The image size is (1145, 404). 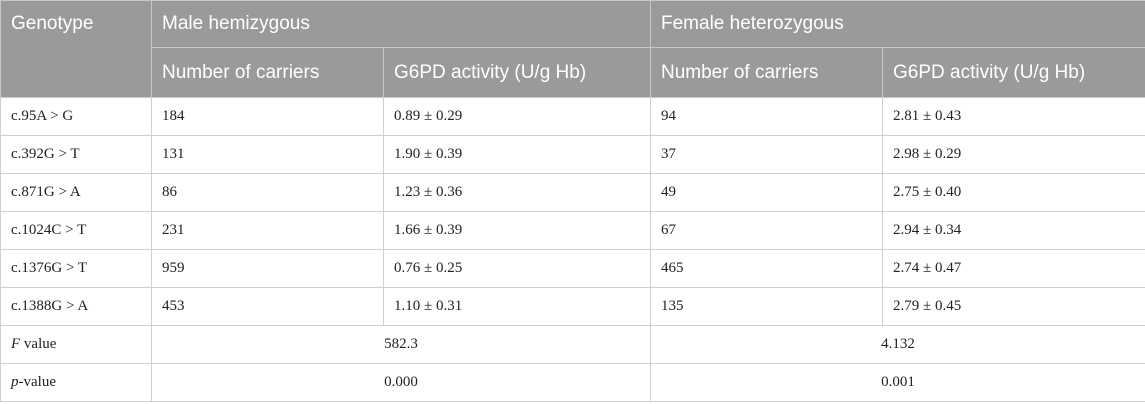 What do you see at coordinates (1013, 72) in the screenshot?
I see `header-female-activity: G6PD activity (U/g Hb)` at bounding box center [1013, 72].